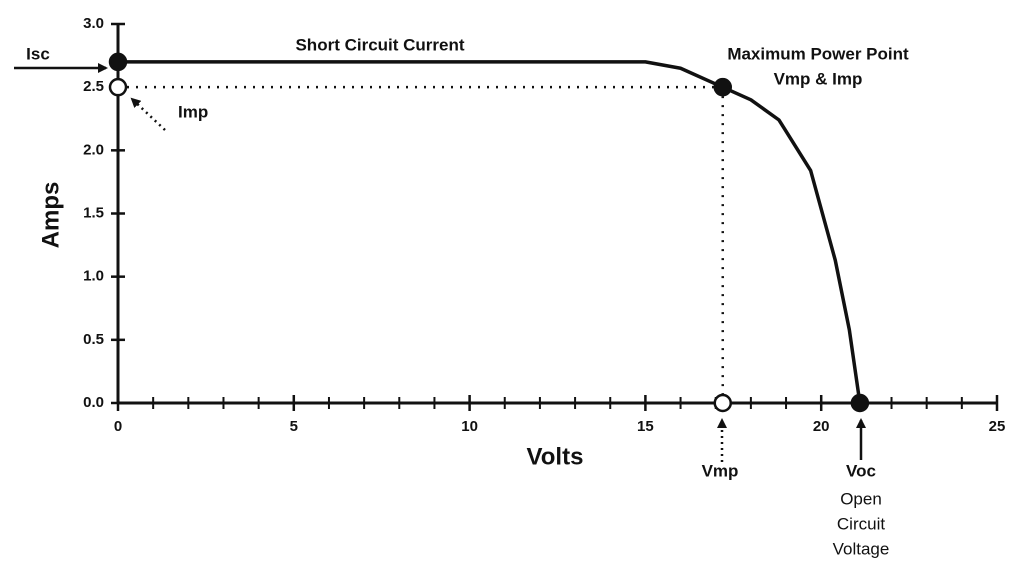 The image size is (1024, 575). Describe the element at coordinates (193, 111) in the screenshot. I see `marker-label: Imp` at that location.